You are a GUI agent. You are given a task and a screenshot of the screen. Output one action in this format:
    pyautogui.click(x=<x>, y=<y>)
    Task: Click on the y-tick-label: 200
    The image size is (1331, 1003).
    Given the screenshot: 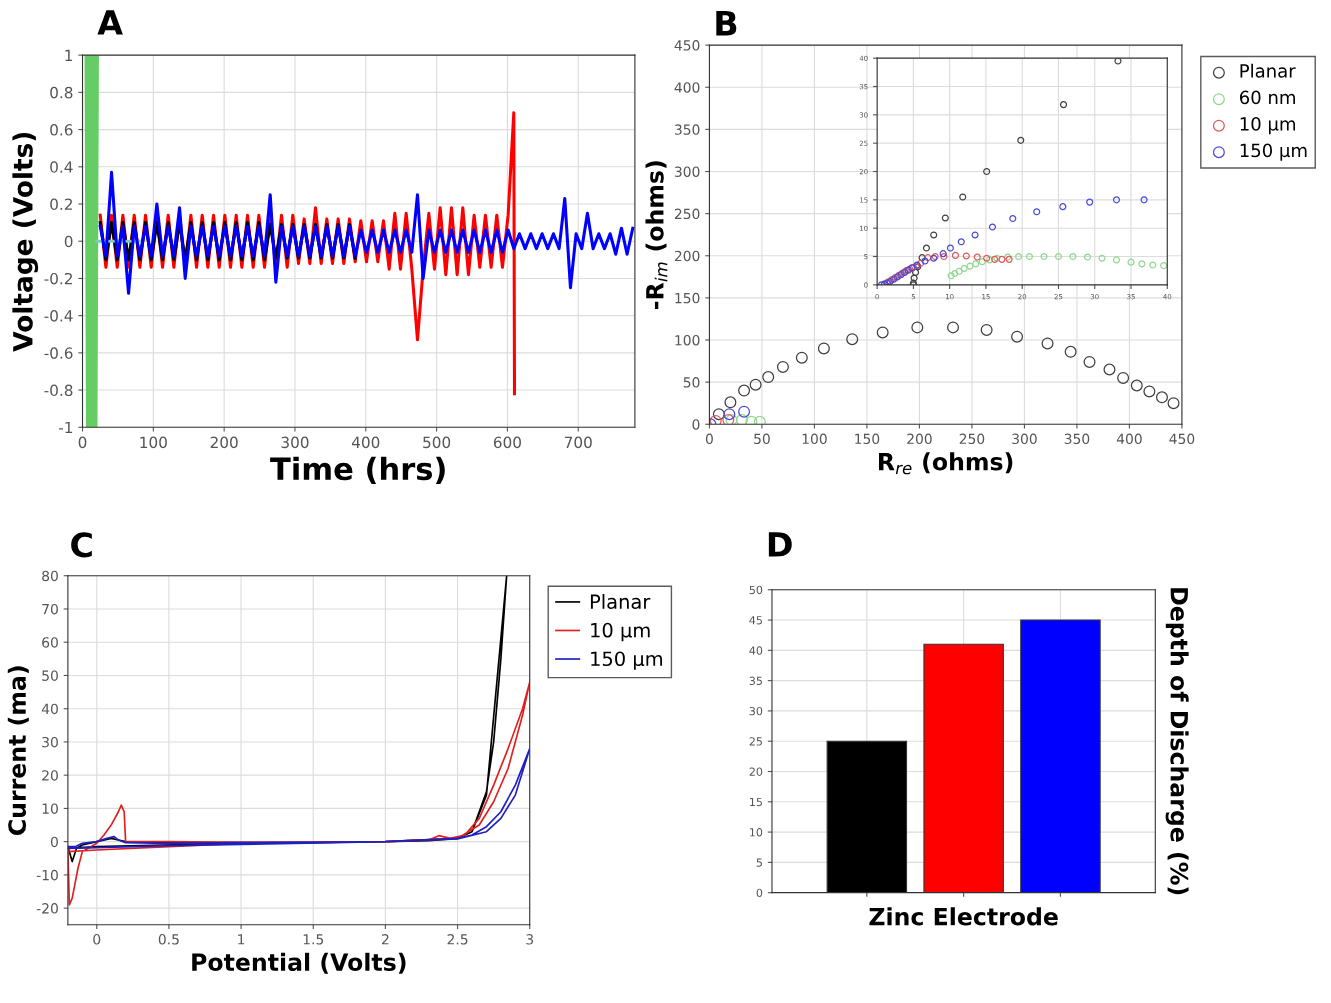 What is the action you would take?
    pyautogui.click(x=687, y=256)
    